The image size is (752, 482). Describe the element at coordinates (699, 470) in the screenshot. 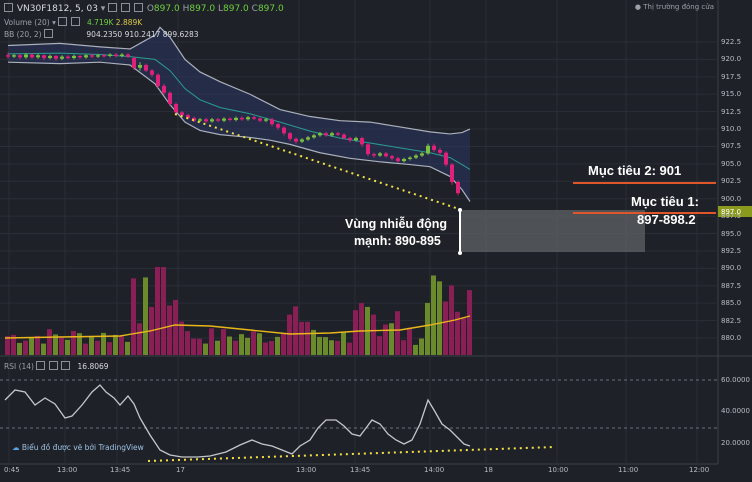

I see `time-axis-label: 12:00` at that location.